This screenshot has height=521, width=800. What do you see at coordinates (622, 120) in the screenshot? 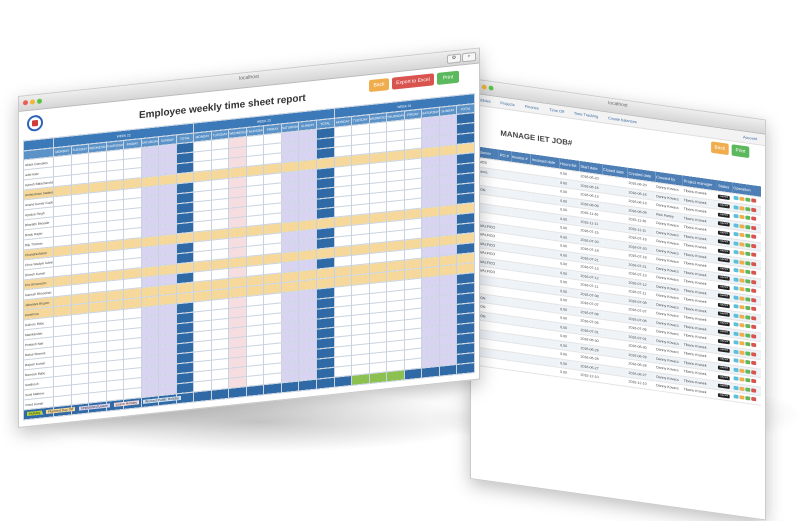
I see `menu-create-balances: Create balances` at bounding box center [622, 120].